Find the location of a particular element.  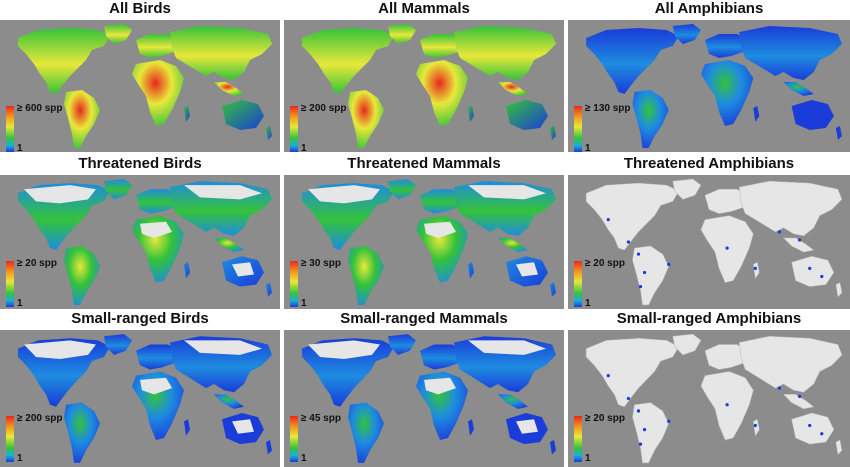

legend-max-label: ≥ 20 spp is located at coordinates (605, 263).